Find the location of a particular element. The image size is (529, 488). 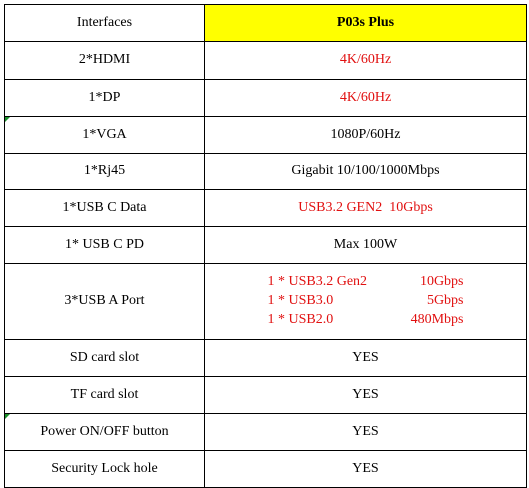

usb-port-speed: 10Gbps is located at coordinates (441, 282).